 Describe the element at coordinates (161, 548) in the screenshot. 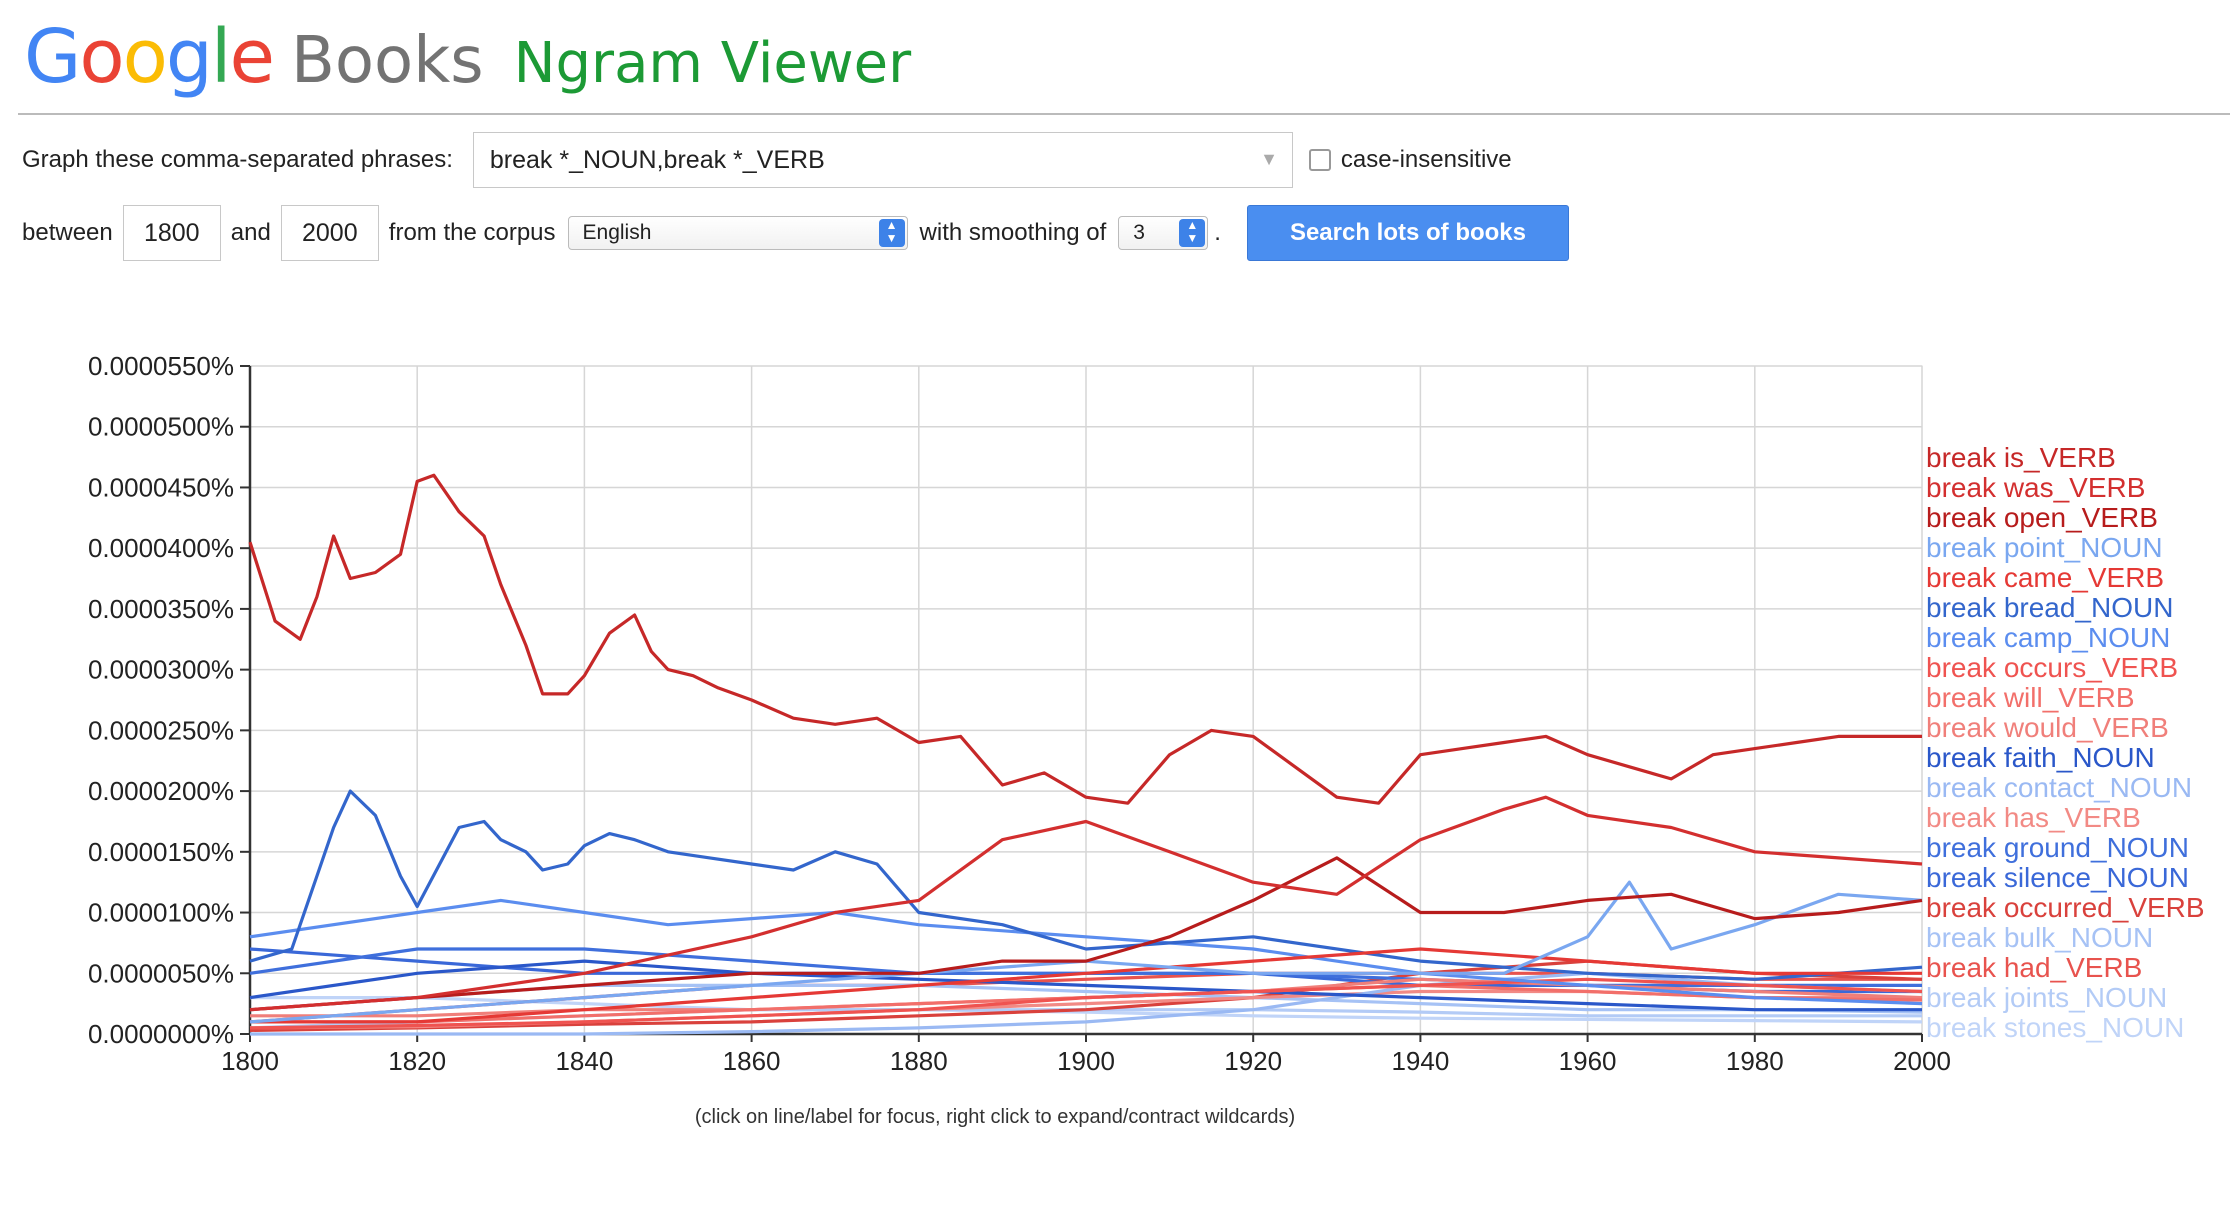

I see `y-tick-label: 0.0000400%` at that location.